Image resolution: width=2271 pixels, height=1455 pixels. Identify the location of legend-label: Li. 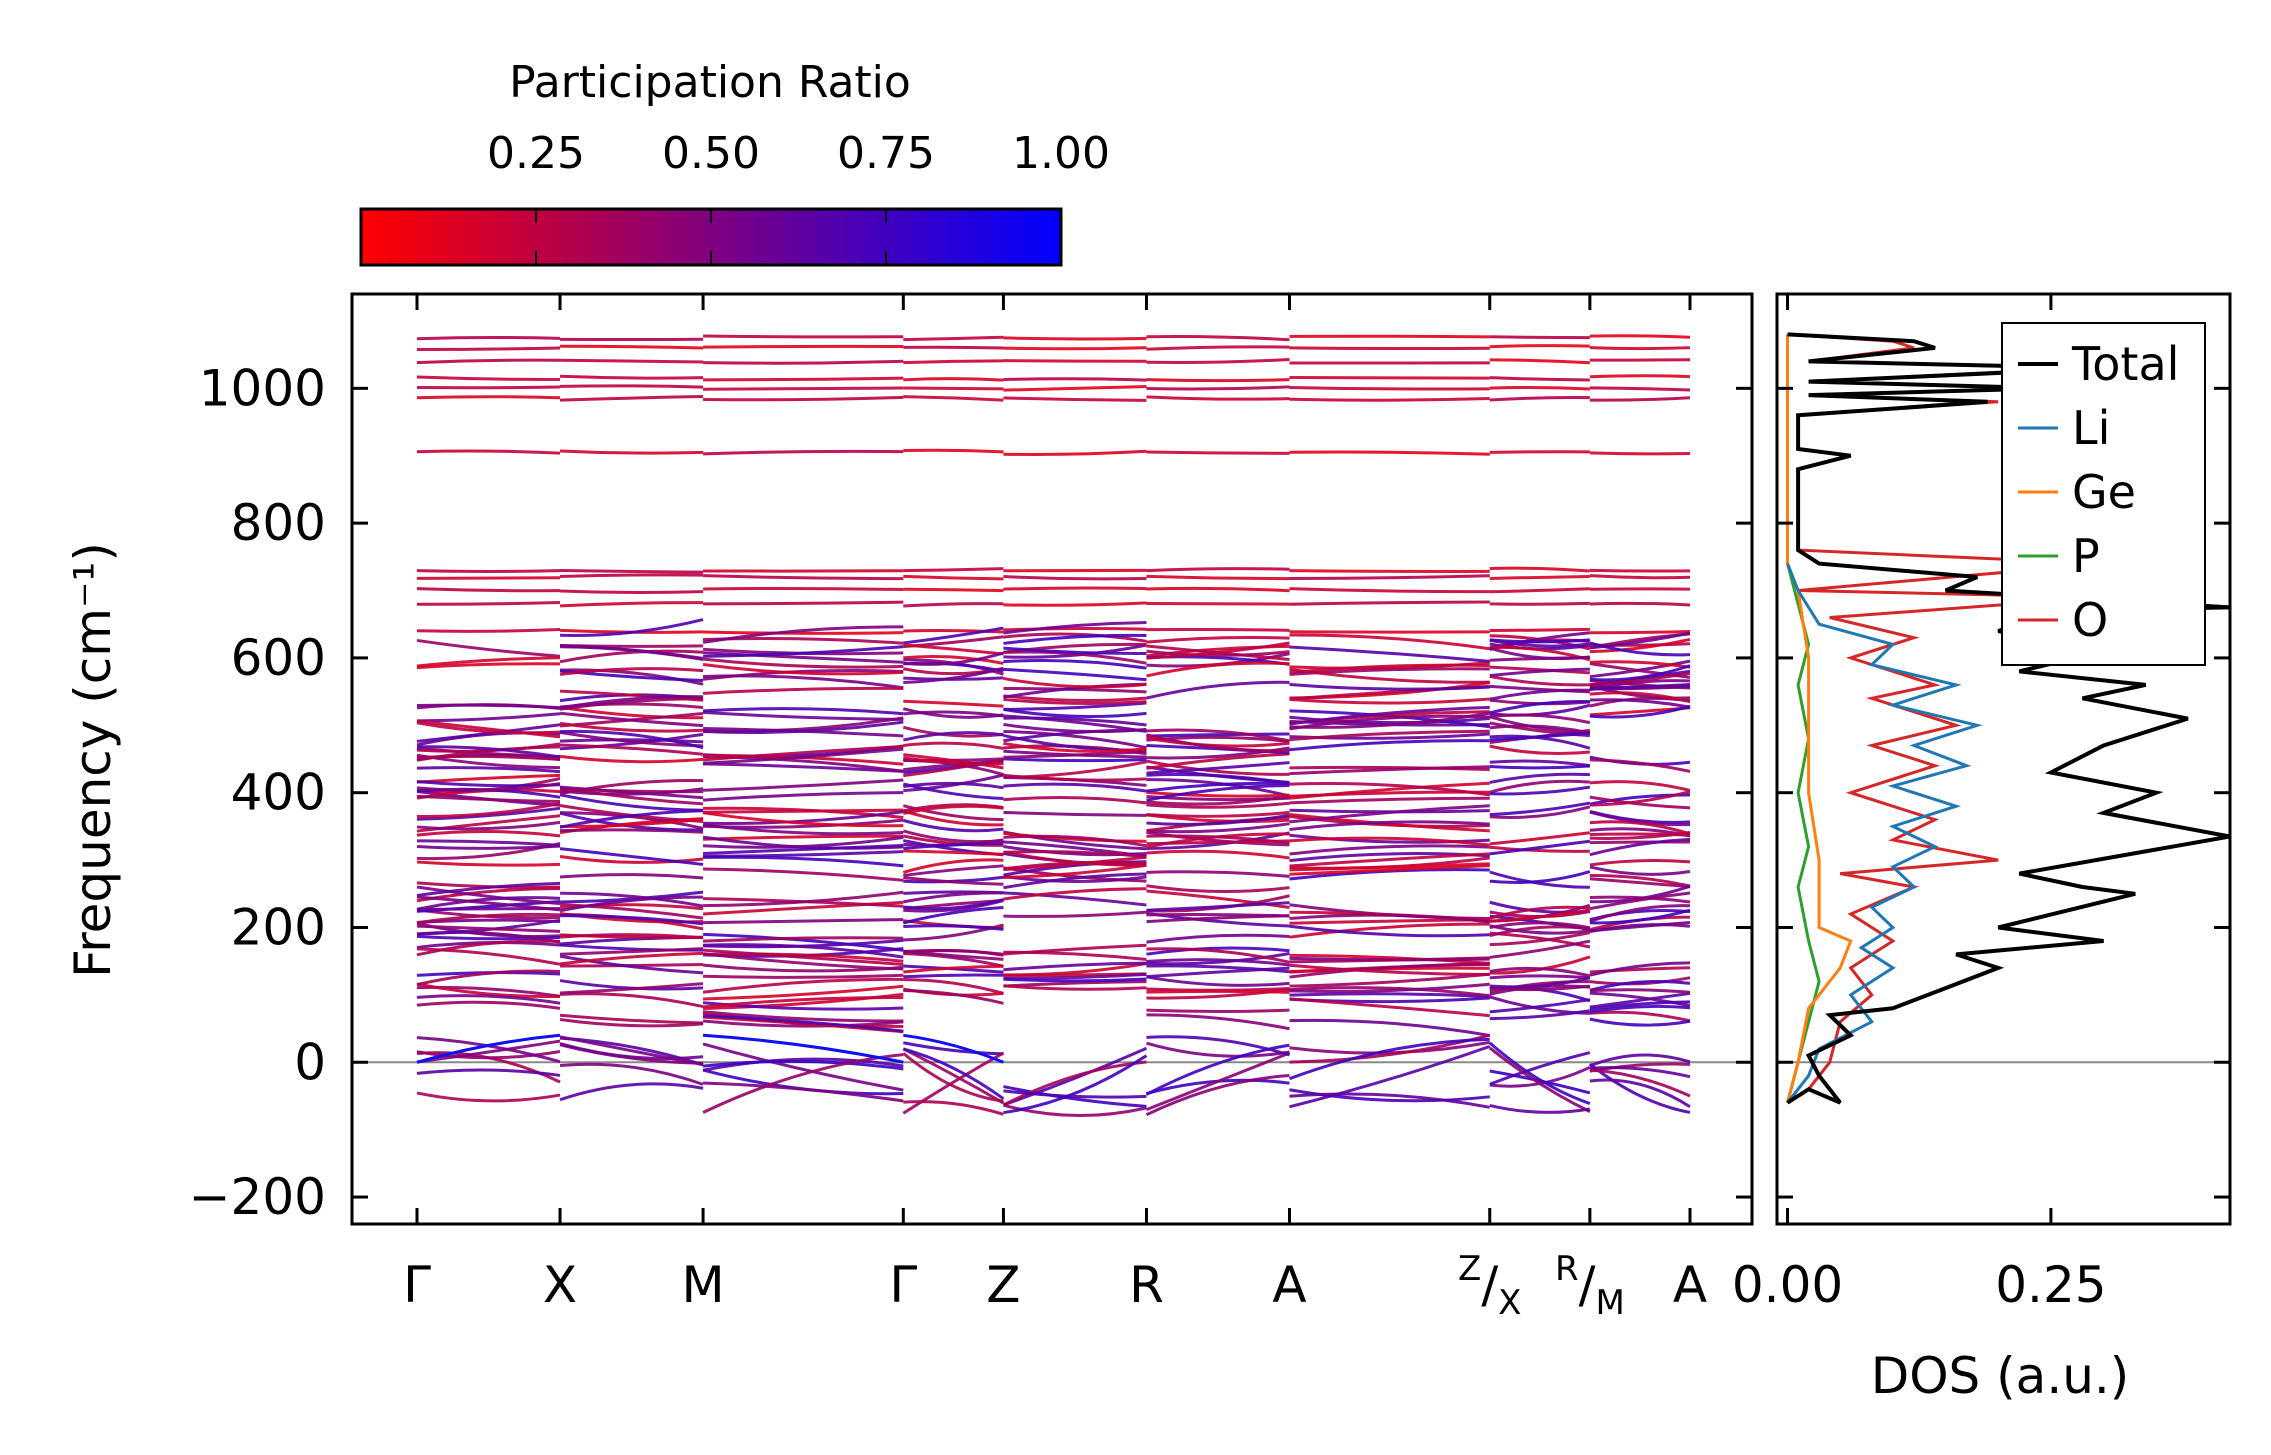
(2091, 428).